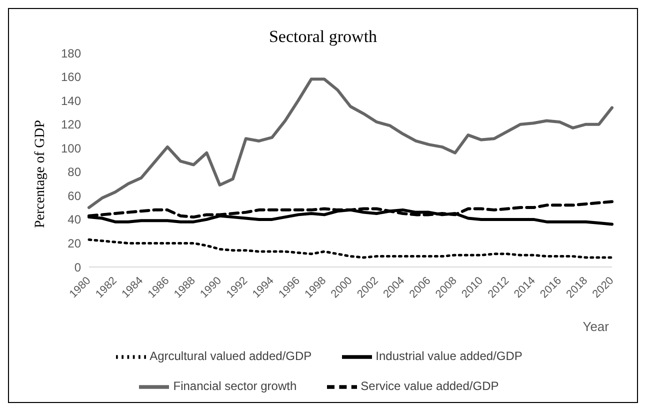 This screenshot has height=412, width=647. I want to click on x-axis-title: Year, so click(595, 326).